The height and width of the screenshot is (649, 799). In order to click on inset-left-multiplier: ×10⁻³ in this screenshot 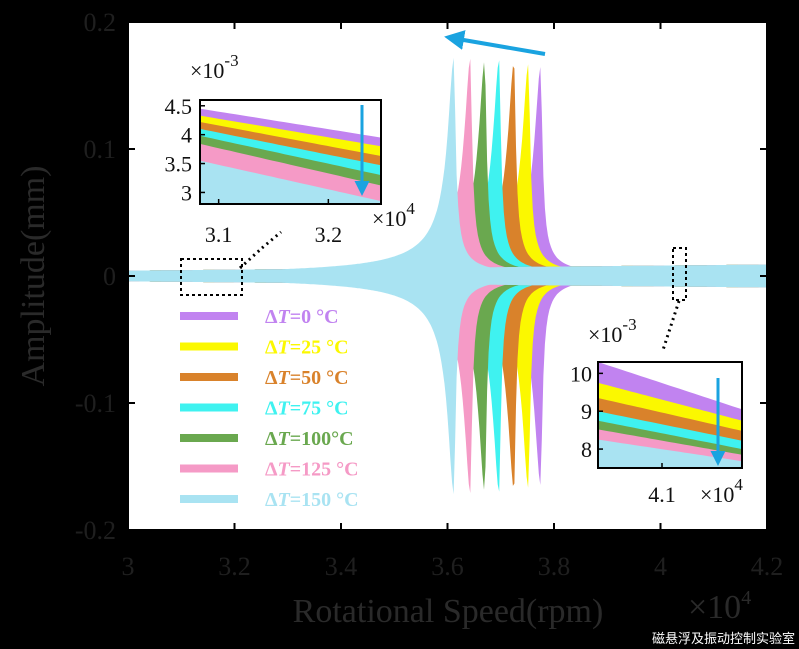, I will do `click(214, 67)`.